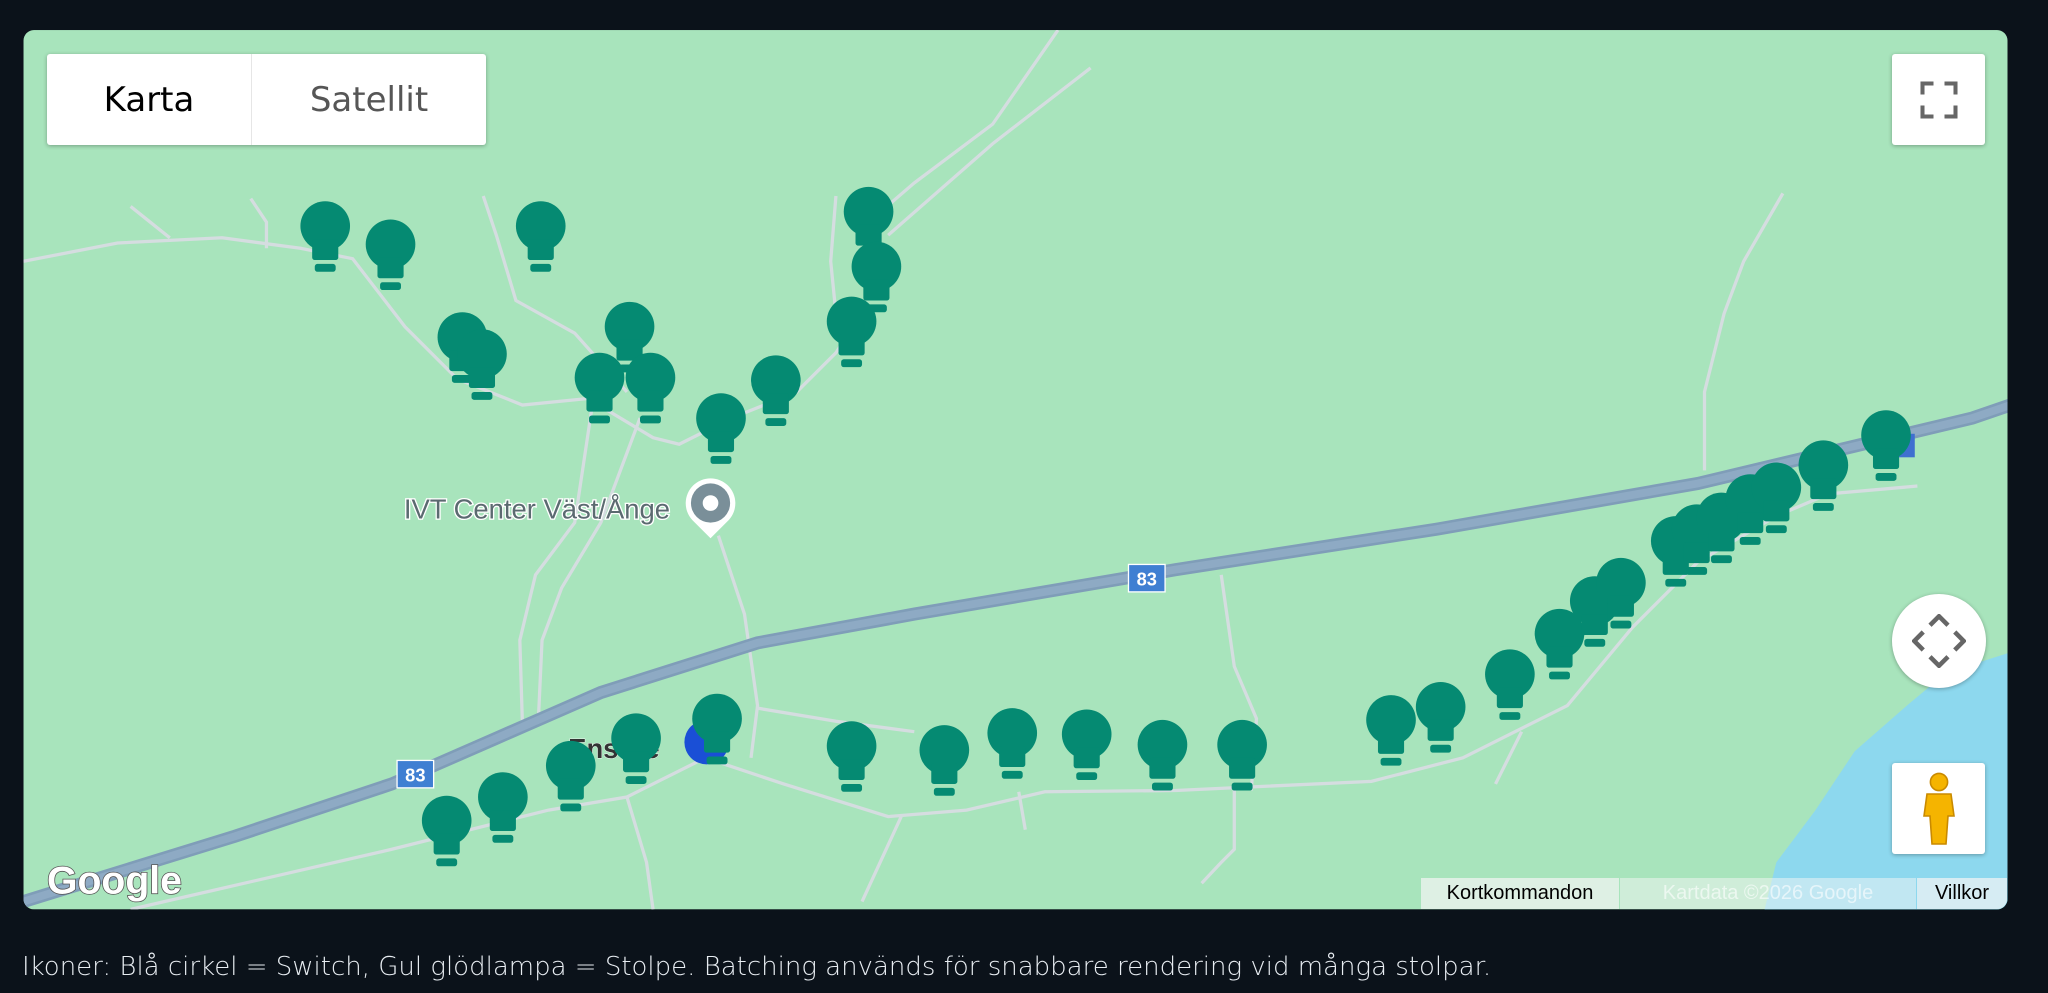 This screenshot has width=2048, height=993. What do you see at coordinates (710, 508) in the screenshot?
I see `place-pin-icon` at bounding box center [710, 508].